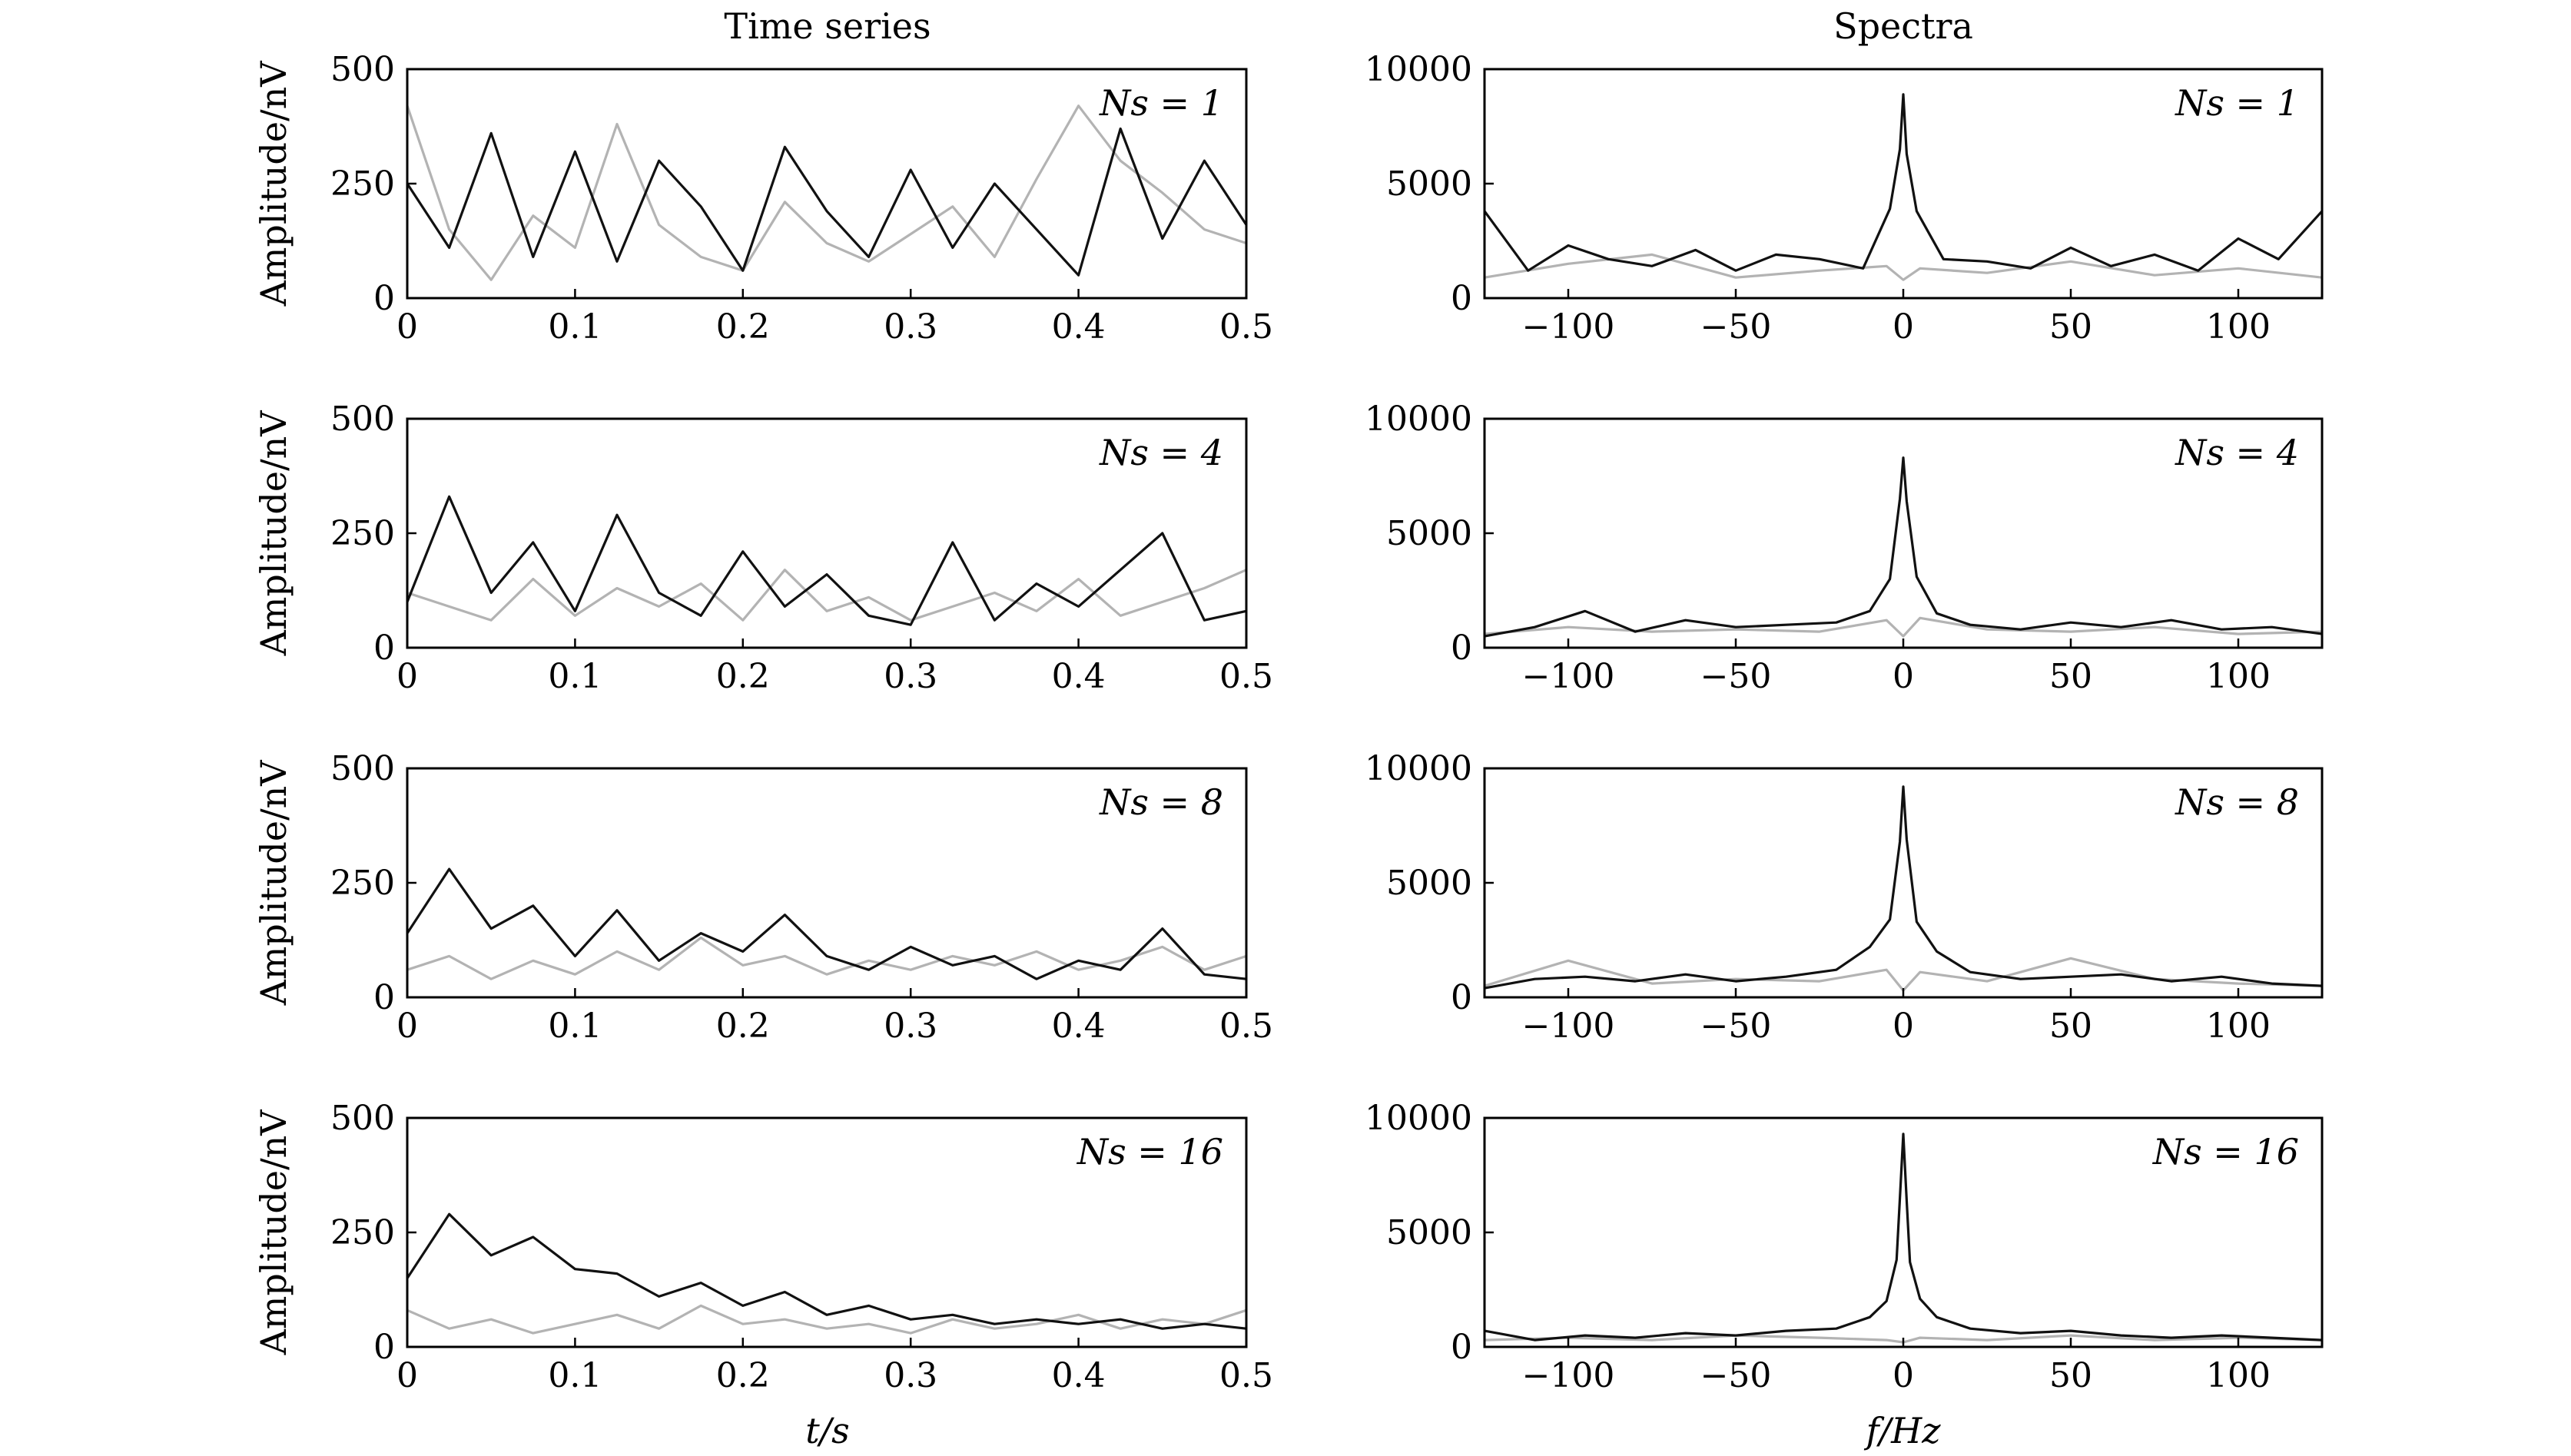 Image resolution: width=2571 pixels, height=1456 pixels. What do you see at coordinates (827, 26) in the screenshot?
I see `column-title-time: Time series` at bounding box center [827, 26].